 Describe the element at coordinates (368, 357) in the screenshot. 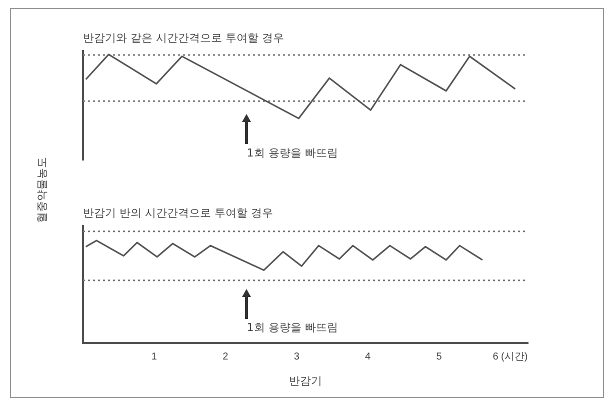

I see `x-tick-label: 4` at that location.